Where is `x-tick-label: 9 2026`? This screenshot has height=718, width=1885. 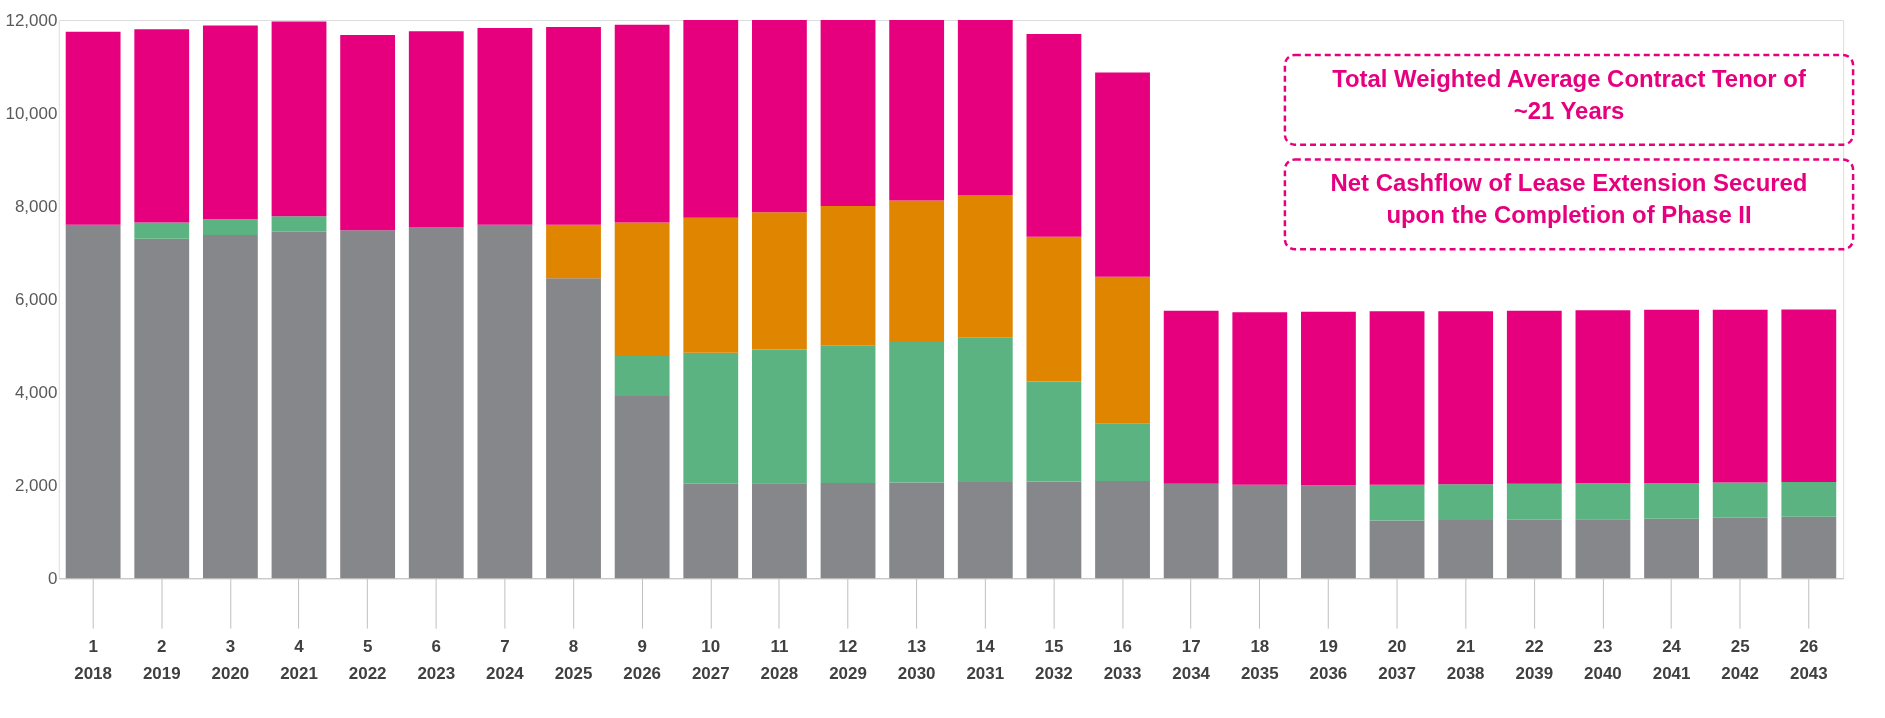 x-tick-label: 9 2026 is located at coordinates (642, 660).